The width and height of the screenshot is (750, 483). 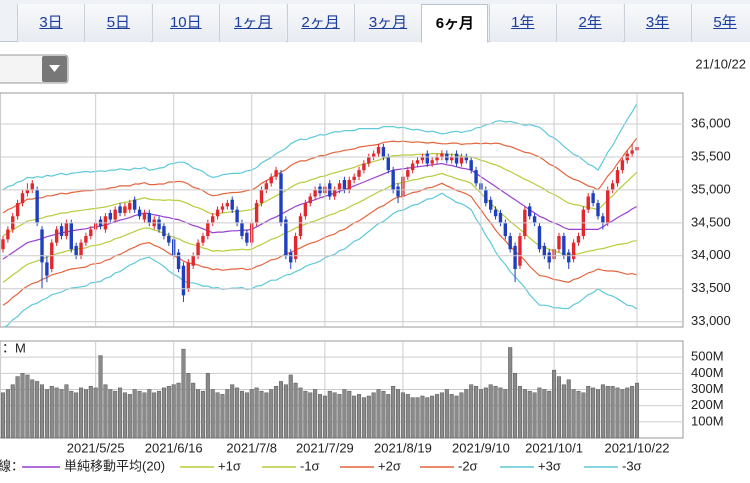 What do you see at coordinates (455, 23) in the screenshot?
I see `range-tab: 6ヶ月` at bounding box center [455, 23].